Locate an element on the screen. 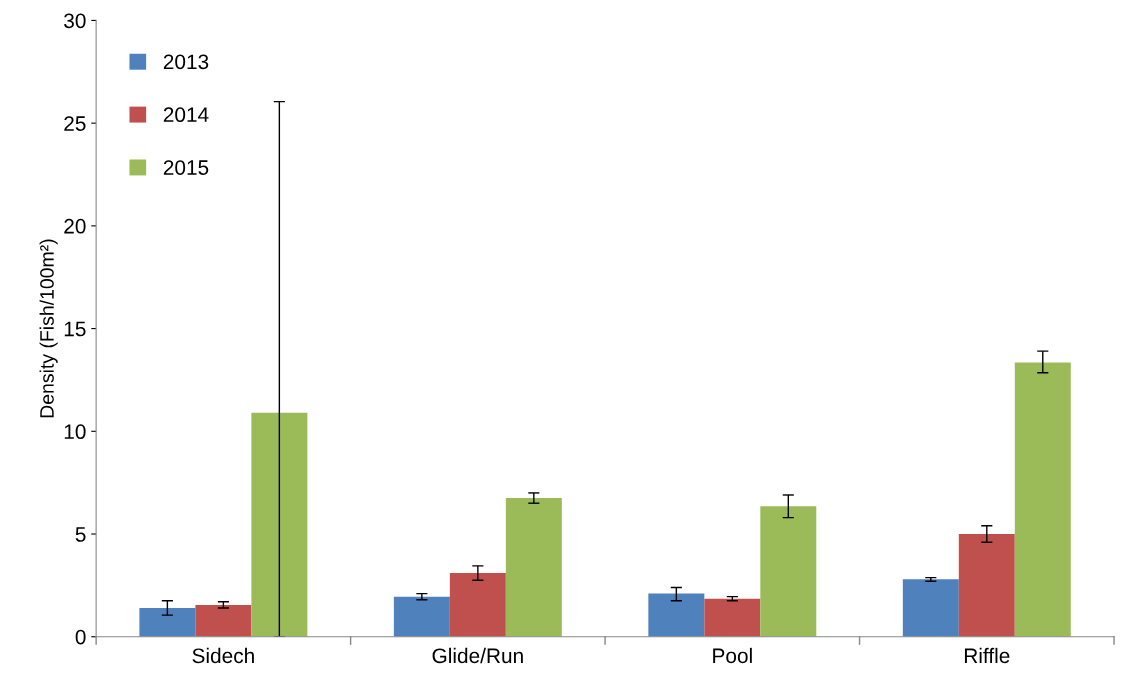  x-tick-label: Pool is located at coordinates (732, 655).